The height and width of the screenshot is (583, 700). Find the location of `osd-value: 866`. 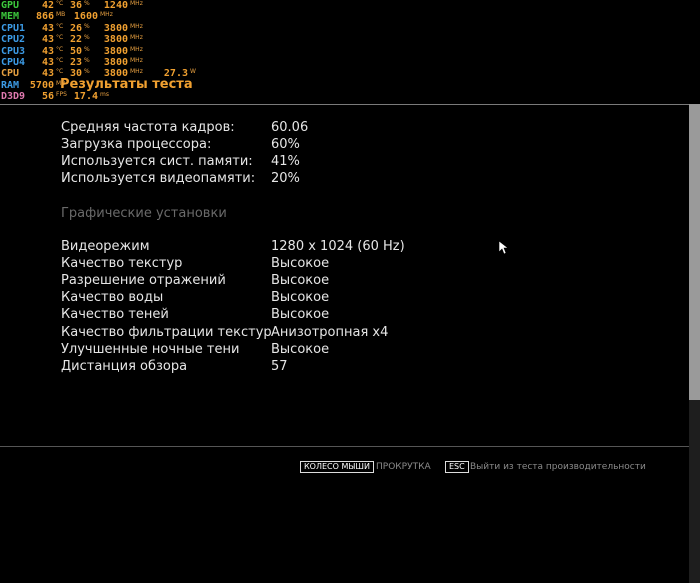

osd-value: 866 is located at coordinates (44, 17).